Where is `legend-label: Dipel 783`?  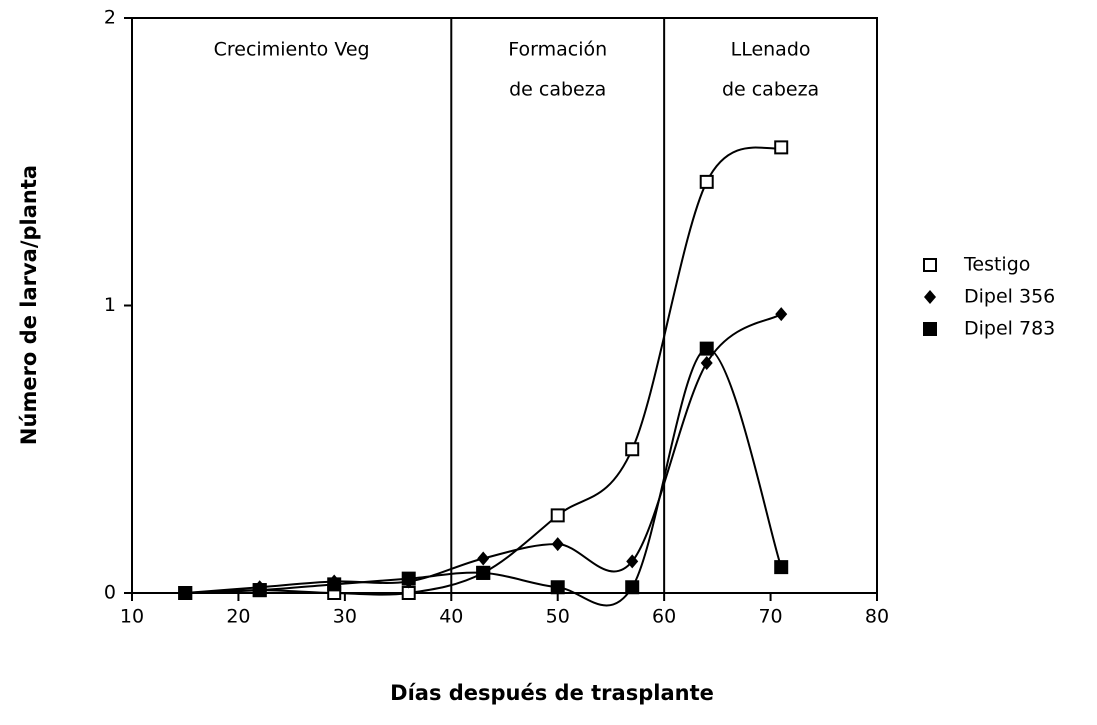
legend-label: Dipel 783 is located at coordinates (1009, 329).